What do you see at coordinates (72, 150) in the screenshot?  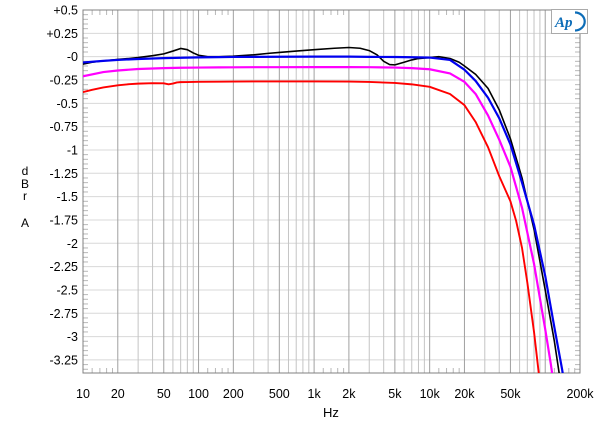 I see `y-tick-label: -1` at bounding box center [72, 150].